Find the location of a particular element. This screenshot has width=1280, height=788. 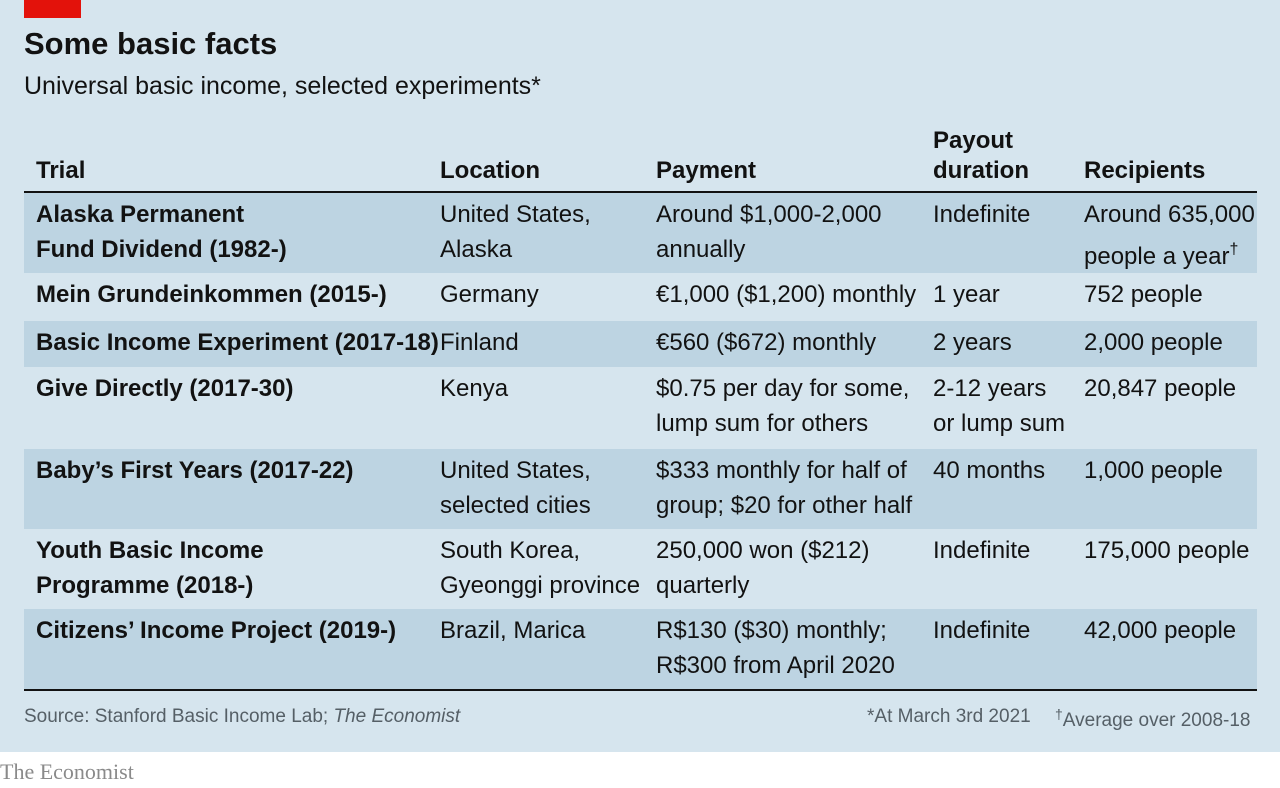

cell-duration-text: 2 years is located at coordinates (972, 342).